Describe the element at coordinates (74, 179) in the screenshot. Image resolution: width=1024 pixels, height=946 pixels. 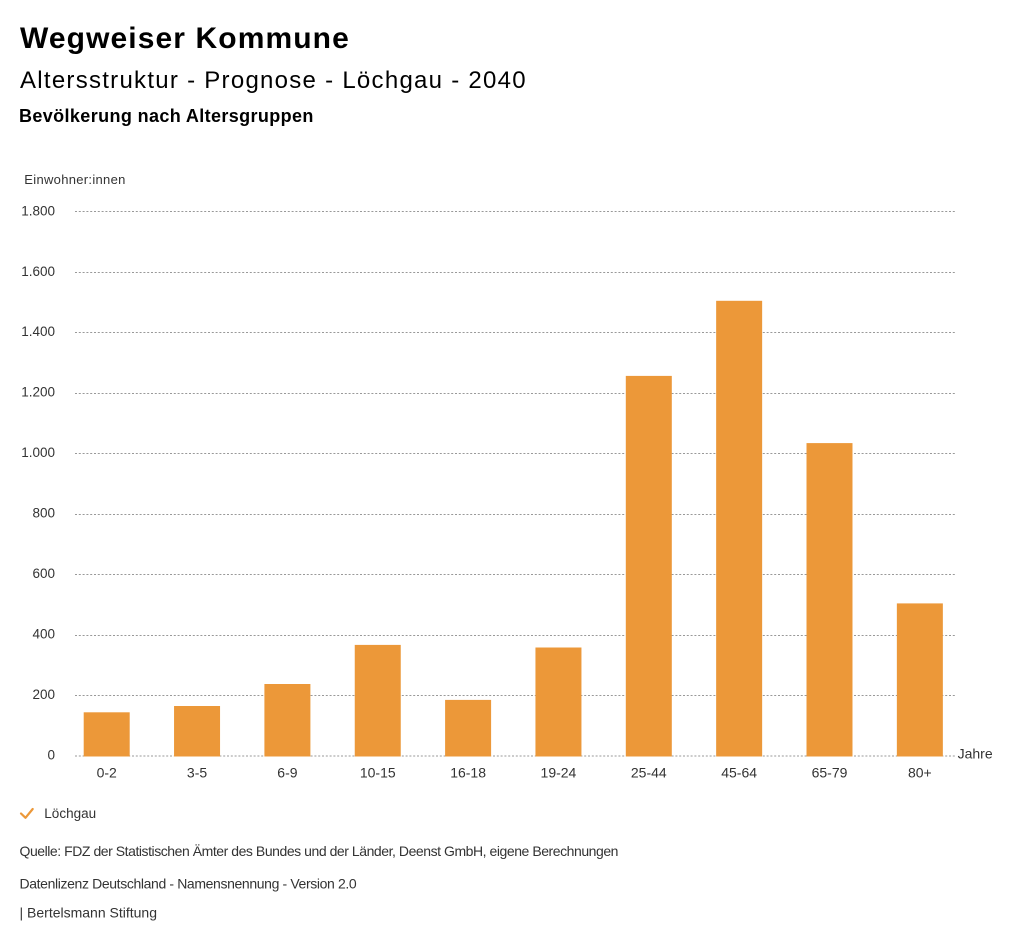
I see `svg-text: Einwohner:innen` at that location.